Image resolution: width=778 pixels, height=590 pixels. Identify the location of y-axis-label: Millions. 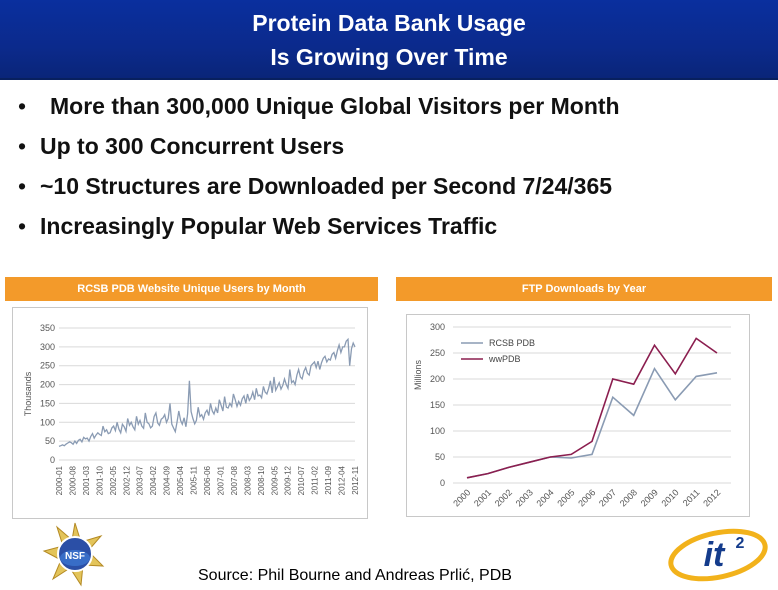
(418, 375).